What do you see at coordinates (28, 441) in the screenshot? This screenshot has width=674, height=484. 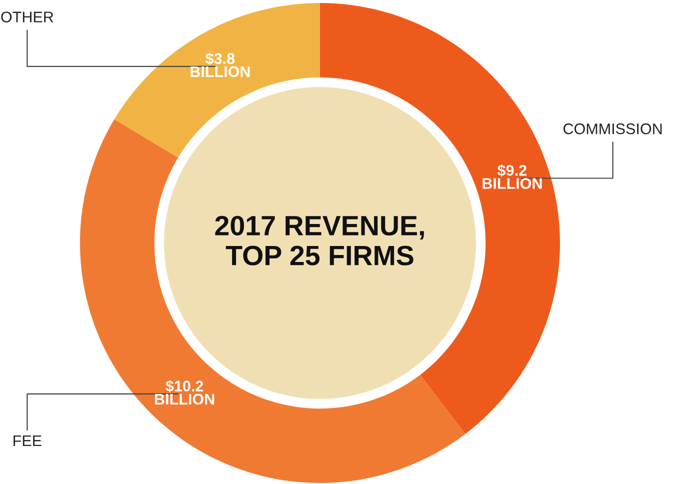 I see `slice-label: FEE` at bounding box center [28, 441].